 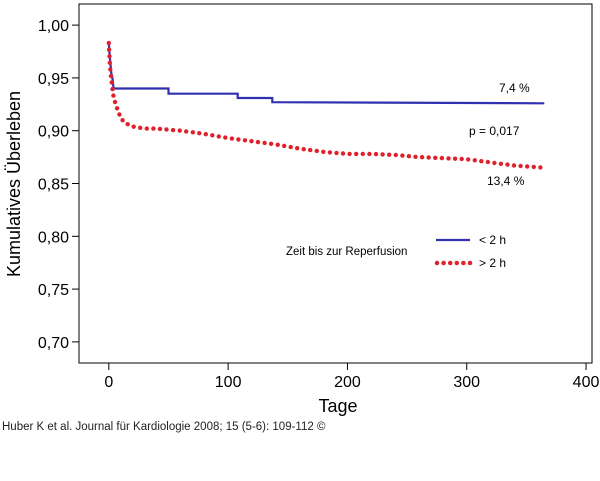 I want to click on legend-entry-over-2h: > 2 h, so click(x=492, y=263).